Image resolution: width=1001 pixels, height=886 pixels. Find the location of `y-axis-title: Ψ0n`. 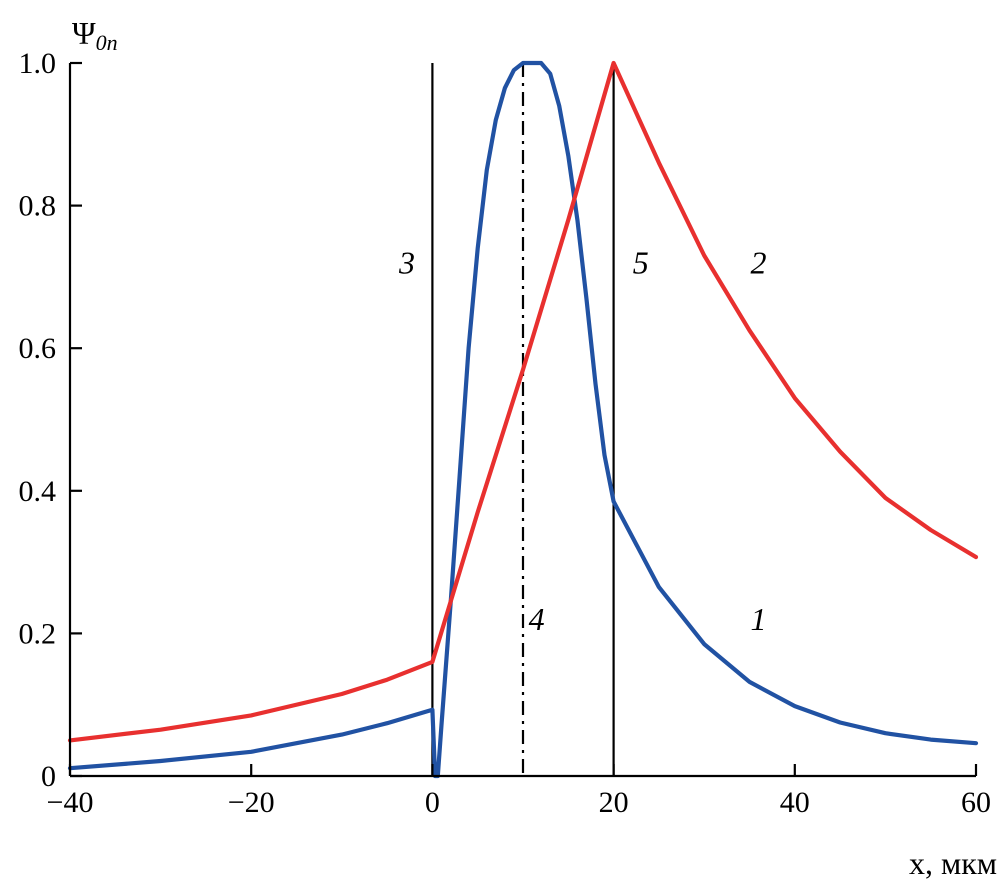

y-axis-title: Ψ0n is located at coordinates (95, 35).